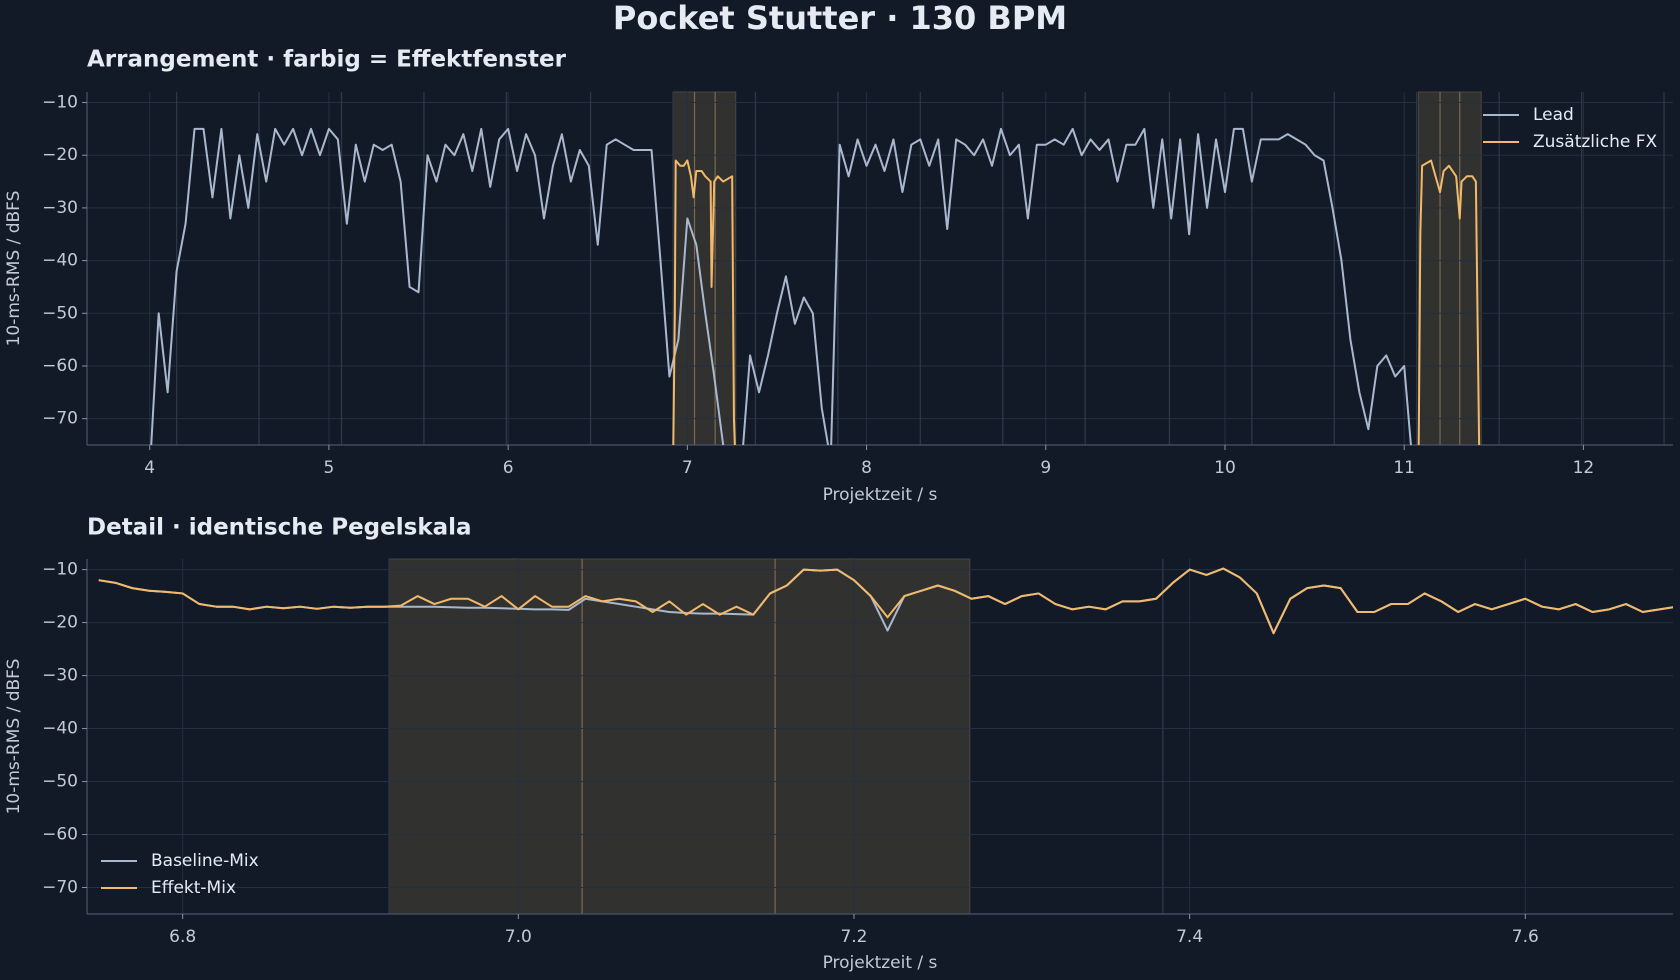 Image resolution: width=1680 pixels, height=980 pixels. What do you see at coordinates (279, 528) in the screenshot?
I see `plot-title: Detail · identische Pegelskala` at bounding box center [279, 528].